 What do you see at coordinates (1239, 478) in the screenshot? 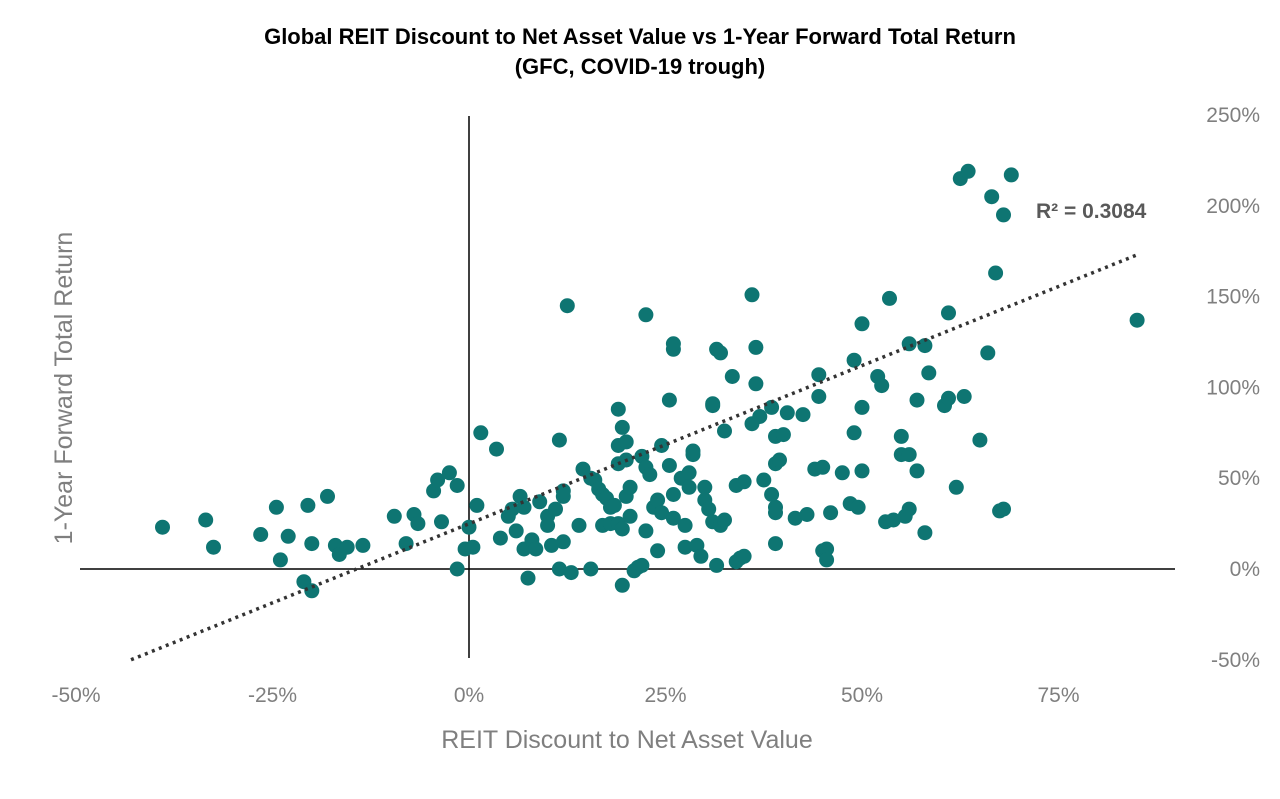
I see `y-tick-label: 50%` at bounding box center [1239, 478].